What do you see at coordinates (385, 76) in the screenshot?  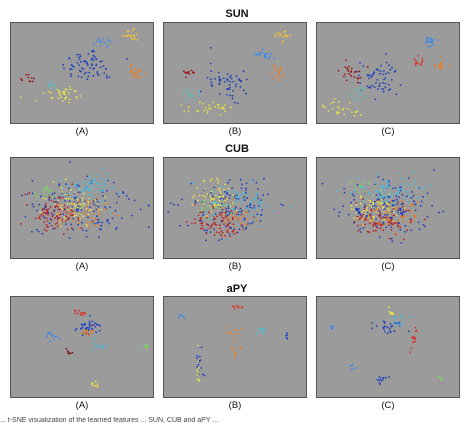 I see `scatter-plot` at bounding box center [385, 76].